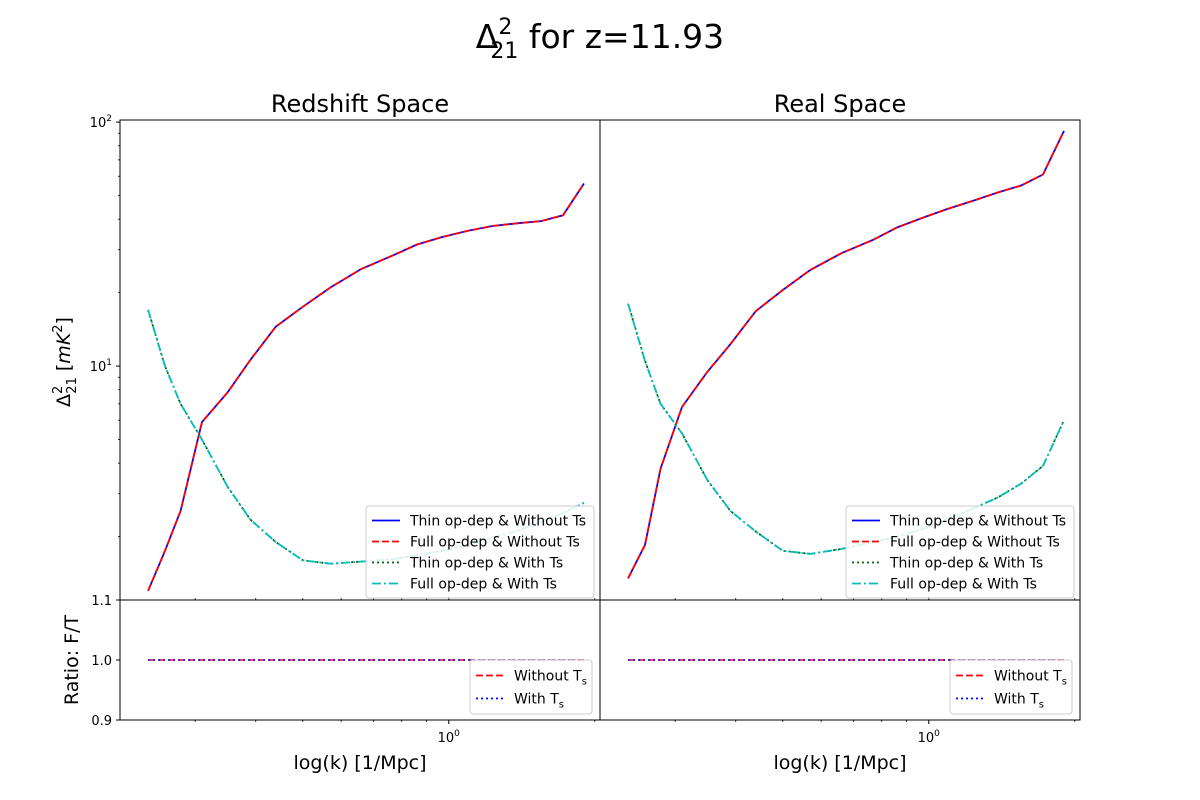 This screenshot has height=800, width=1200. I want to click on figure-title-base: Δ, so click(487, 36).